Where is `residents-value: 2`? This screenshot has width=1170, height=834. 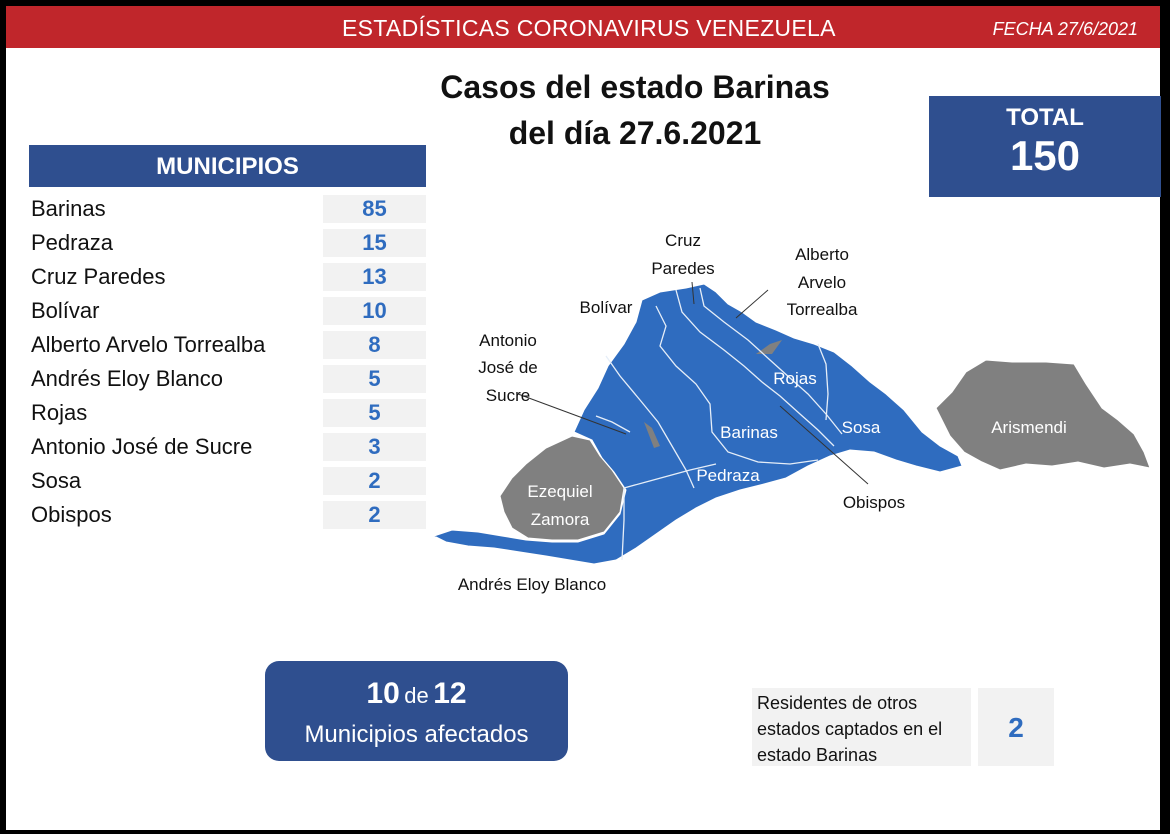
residents-value: 2 is located at coordinates (1016, 727).